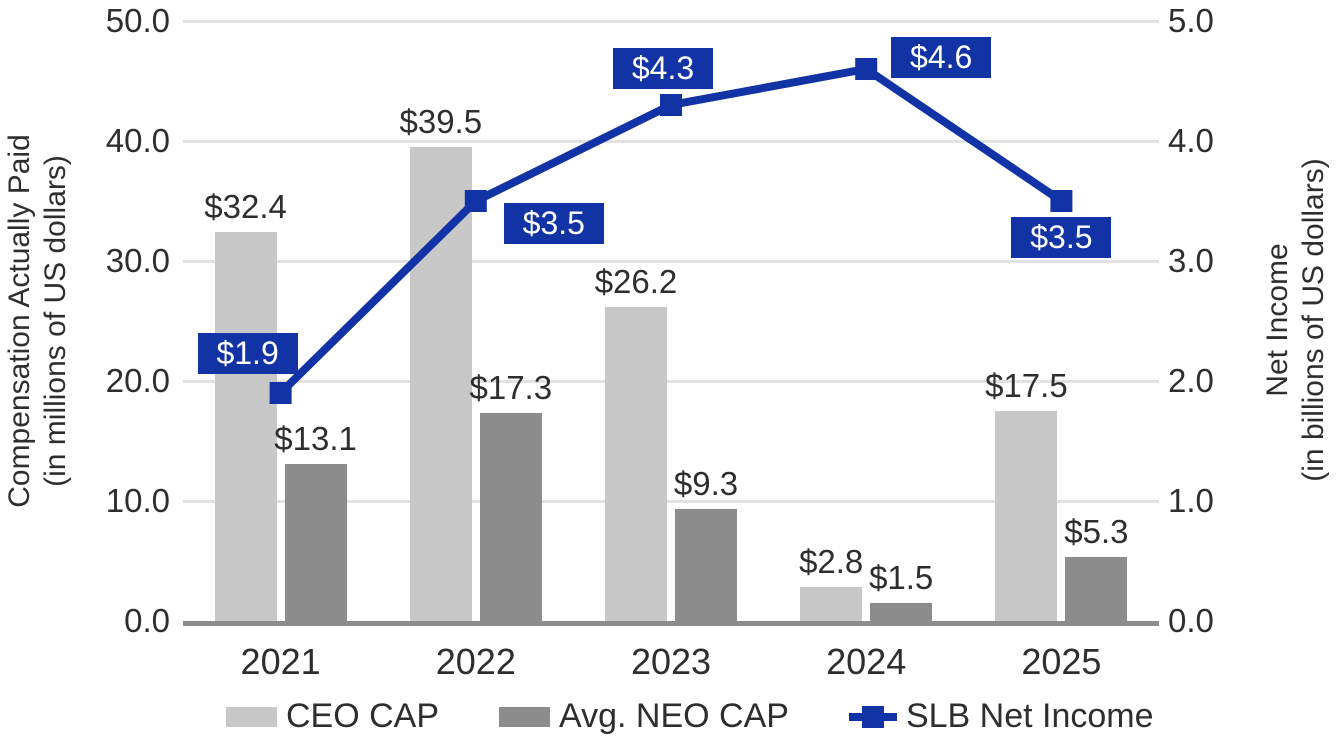 This screenshot has height=739, width=1336. Describe the element at coordinates (866, 661) in the screenshot. I see `x-axis-label: 2024` at that location.